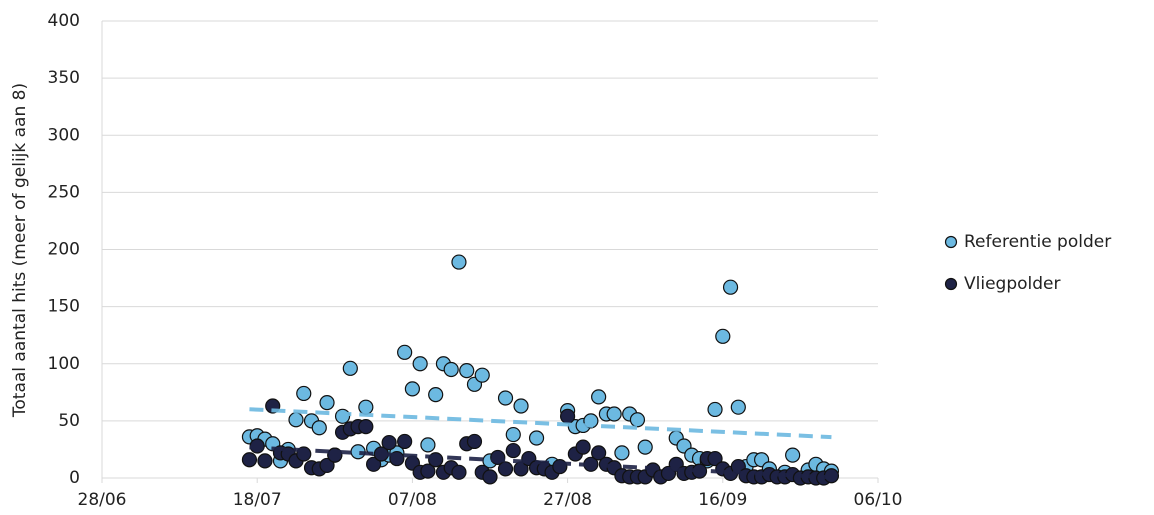 This screenshot has height=515, width=1154. What do you see at coordinates (64, 192) in the screenshot?
I see `y-tick-label: 250` at bounding box center [64, 192].